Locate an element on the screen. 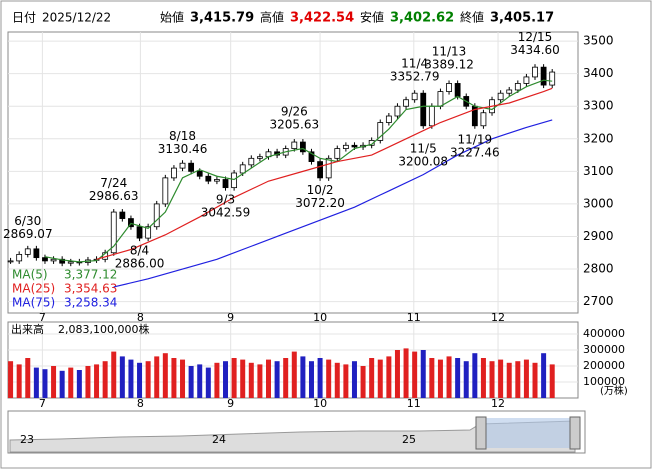 The image size is (653, 474). x-tick-label: 12 is located at coordinates (498, 317).